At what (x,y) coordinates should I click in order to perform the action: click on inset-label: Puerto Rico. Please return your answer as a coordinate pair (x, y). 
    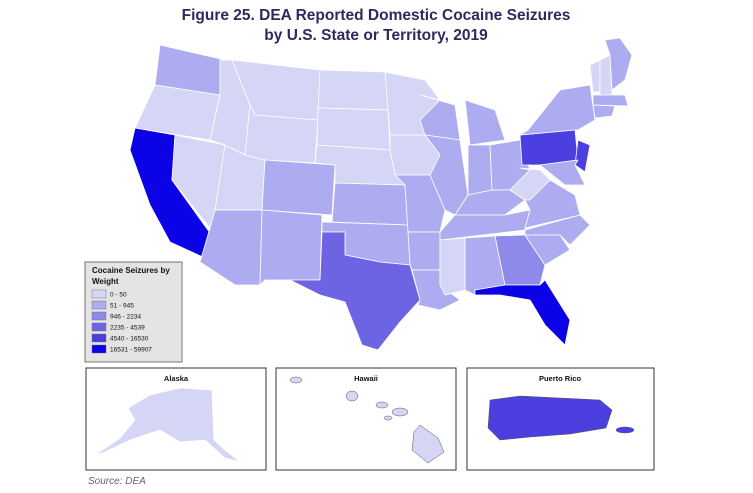
    Looking at the image, I should click on (560, 378).